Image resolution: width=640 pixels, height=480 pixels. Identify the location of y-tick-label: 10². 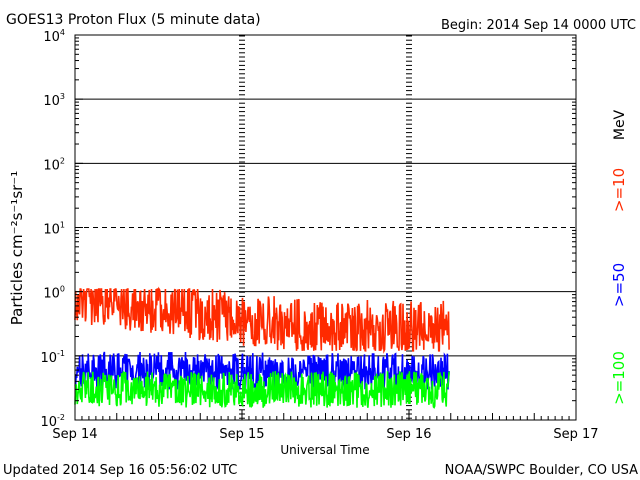
(54, 164).